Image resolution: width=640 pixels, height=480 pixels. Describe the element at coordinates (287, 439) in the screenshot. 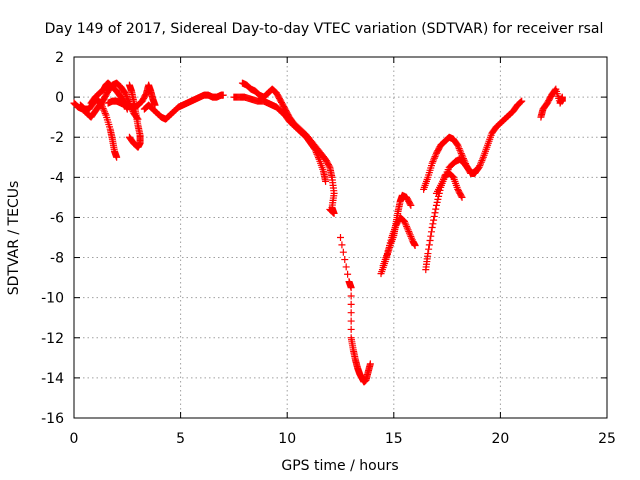

I see `x-tick-label: 10` at that location.